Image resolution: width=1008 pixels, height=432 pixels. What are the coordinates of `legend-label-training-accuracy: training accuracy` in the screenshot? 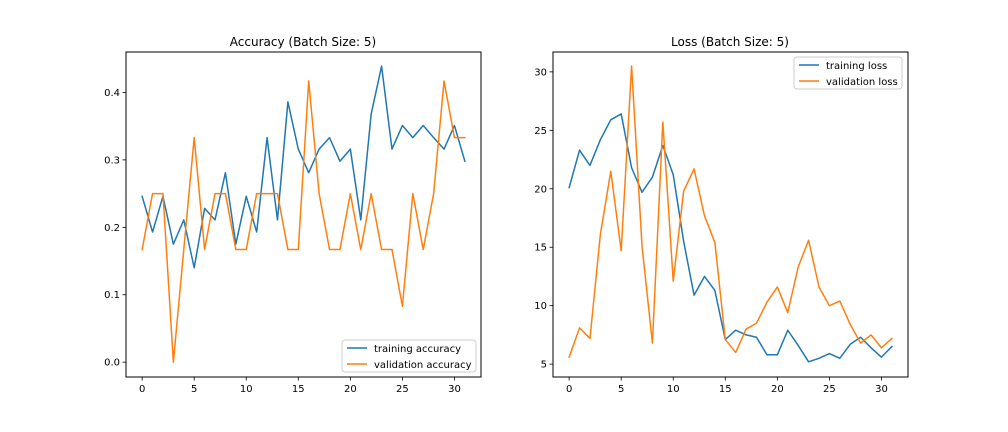 It's located at (417, 349).